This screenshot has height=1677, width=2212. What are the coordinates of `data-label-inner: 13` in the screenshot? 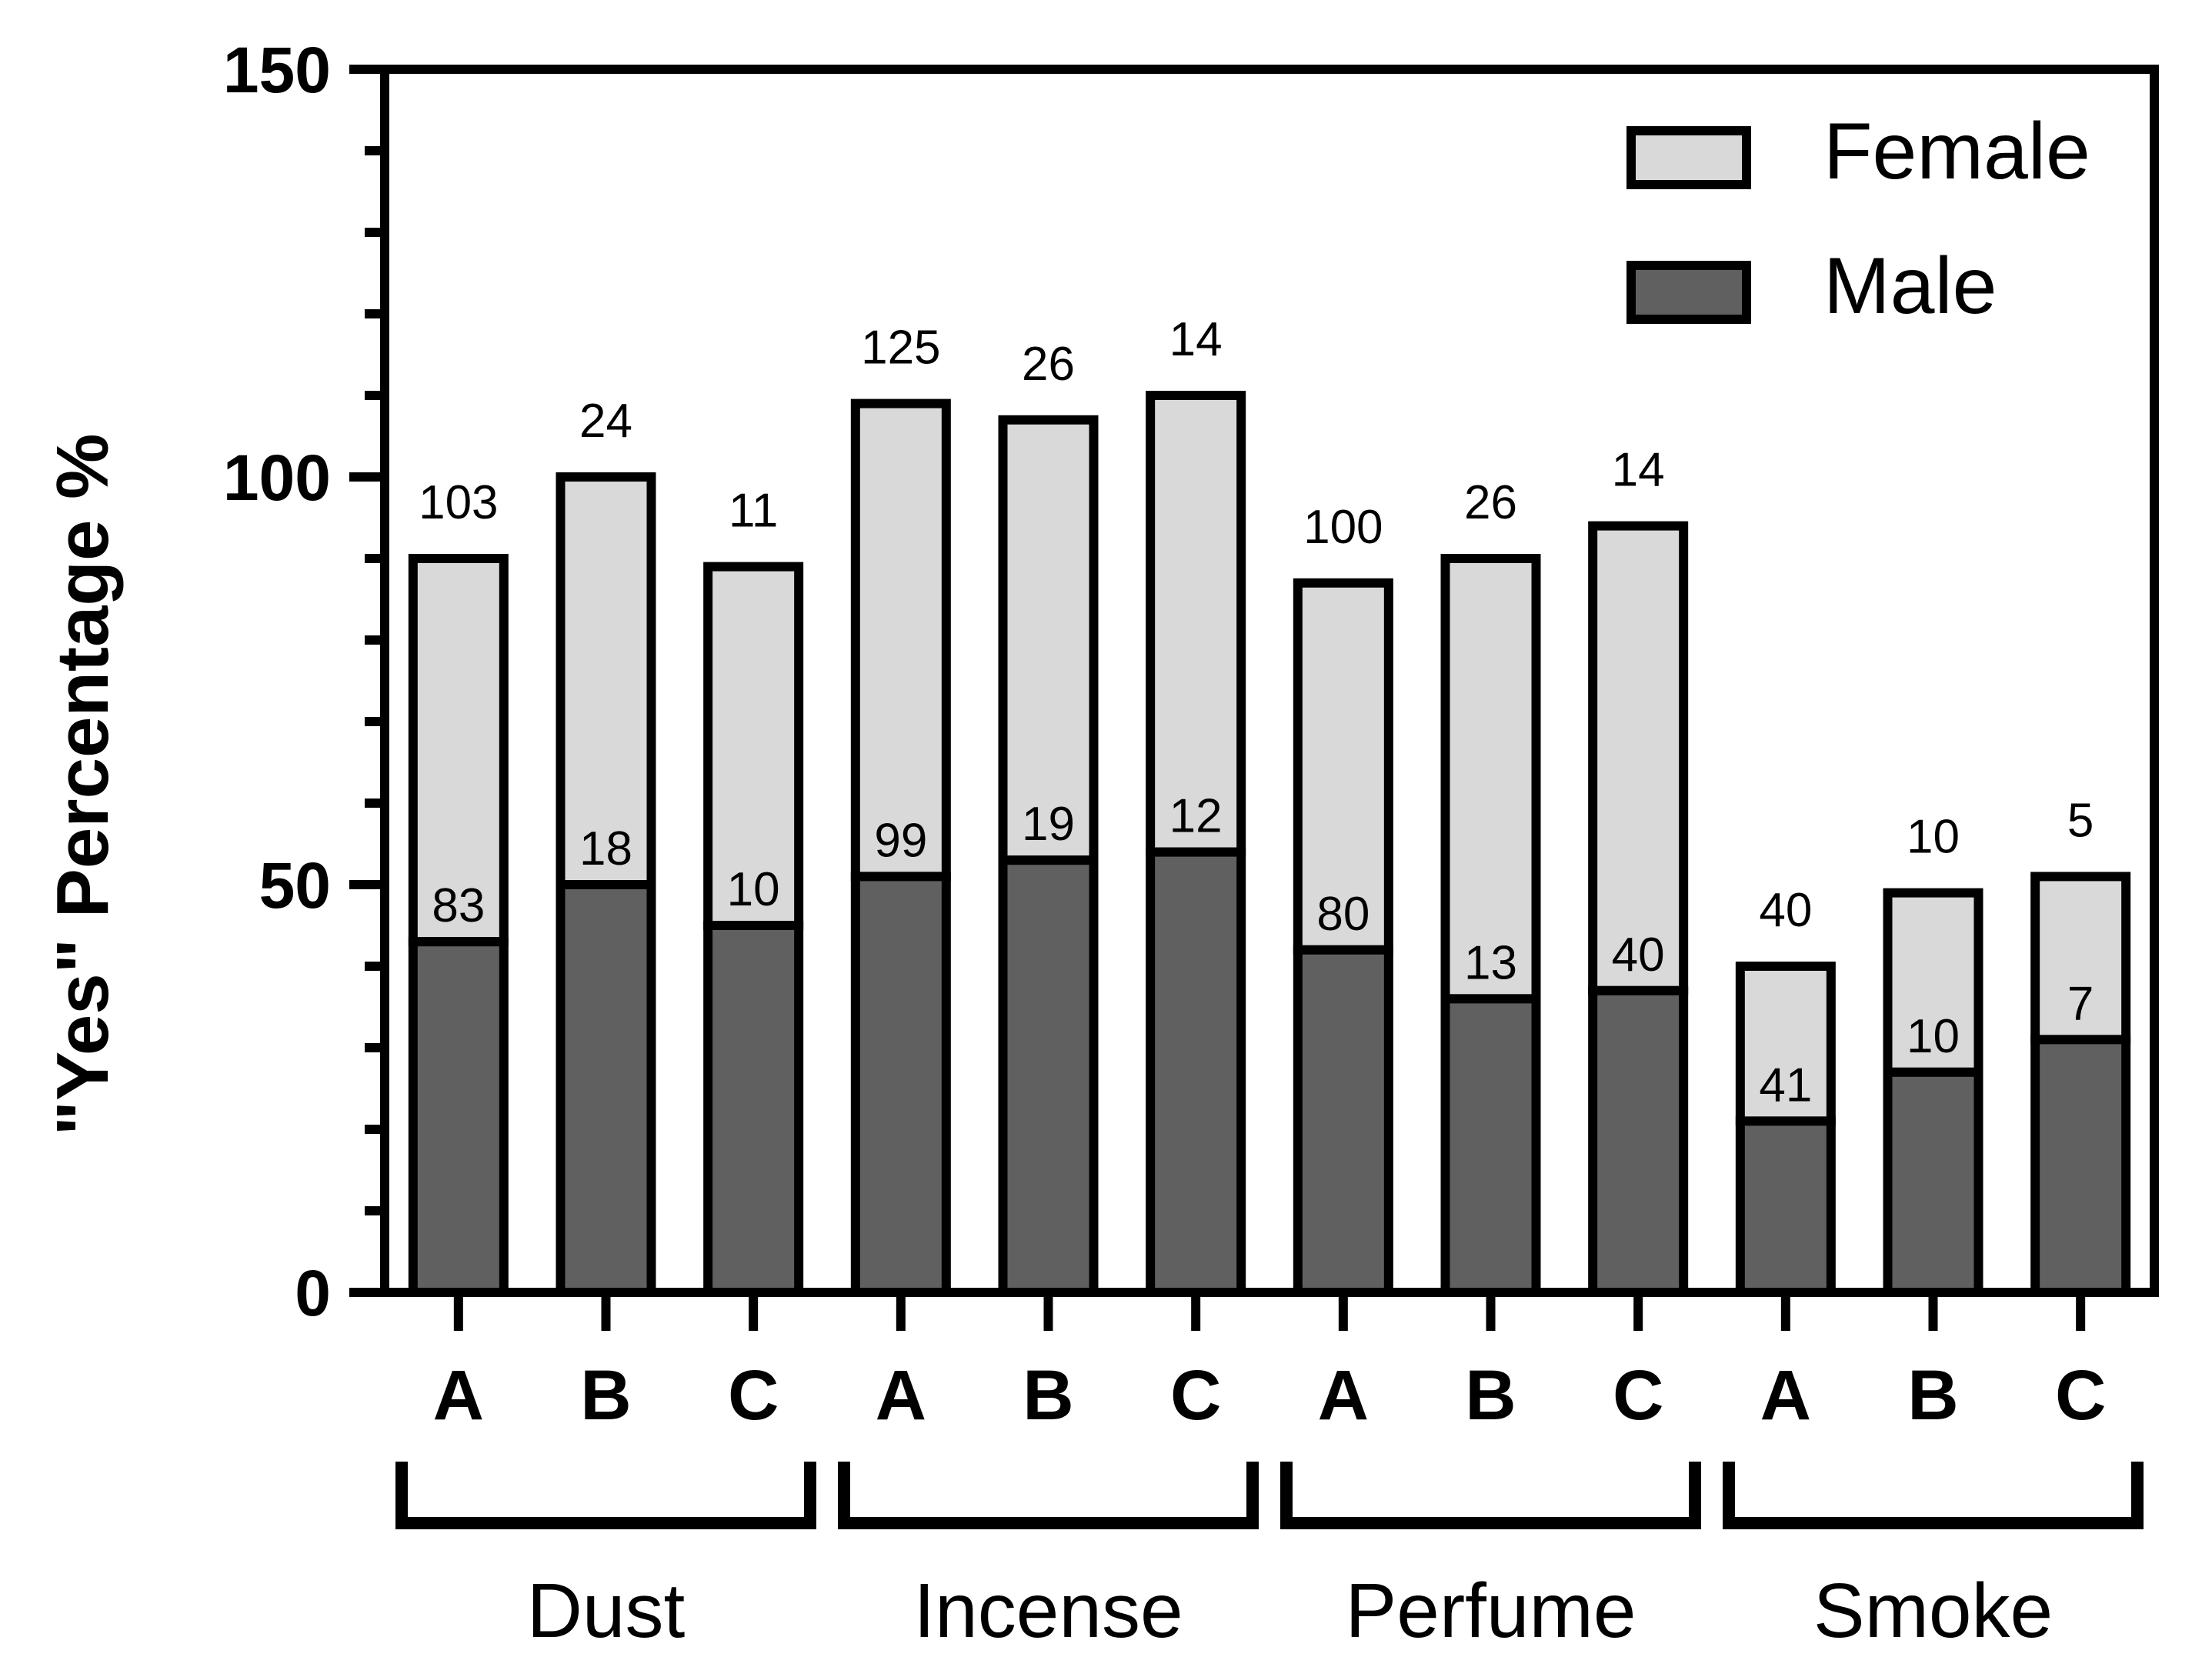 It's located at (1490, 962).